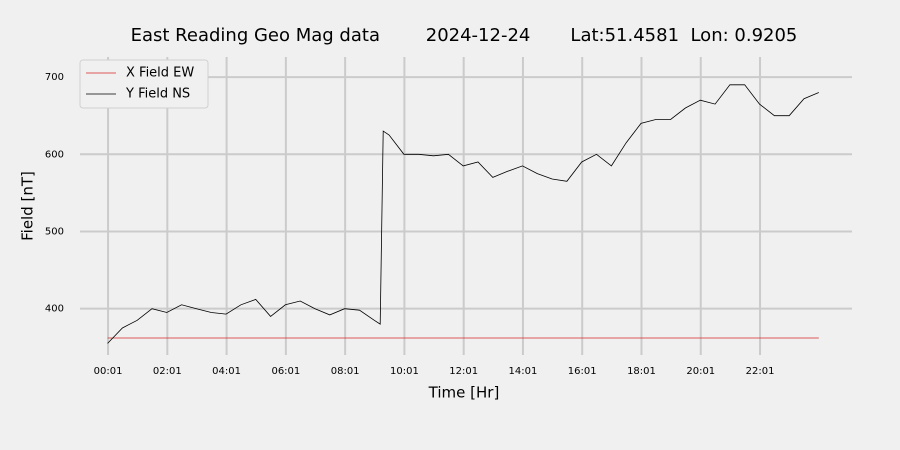  Describe the element at coordinates (582, 371) in the screenshot. I see `x-tick-label: 16:01` at that location.